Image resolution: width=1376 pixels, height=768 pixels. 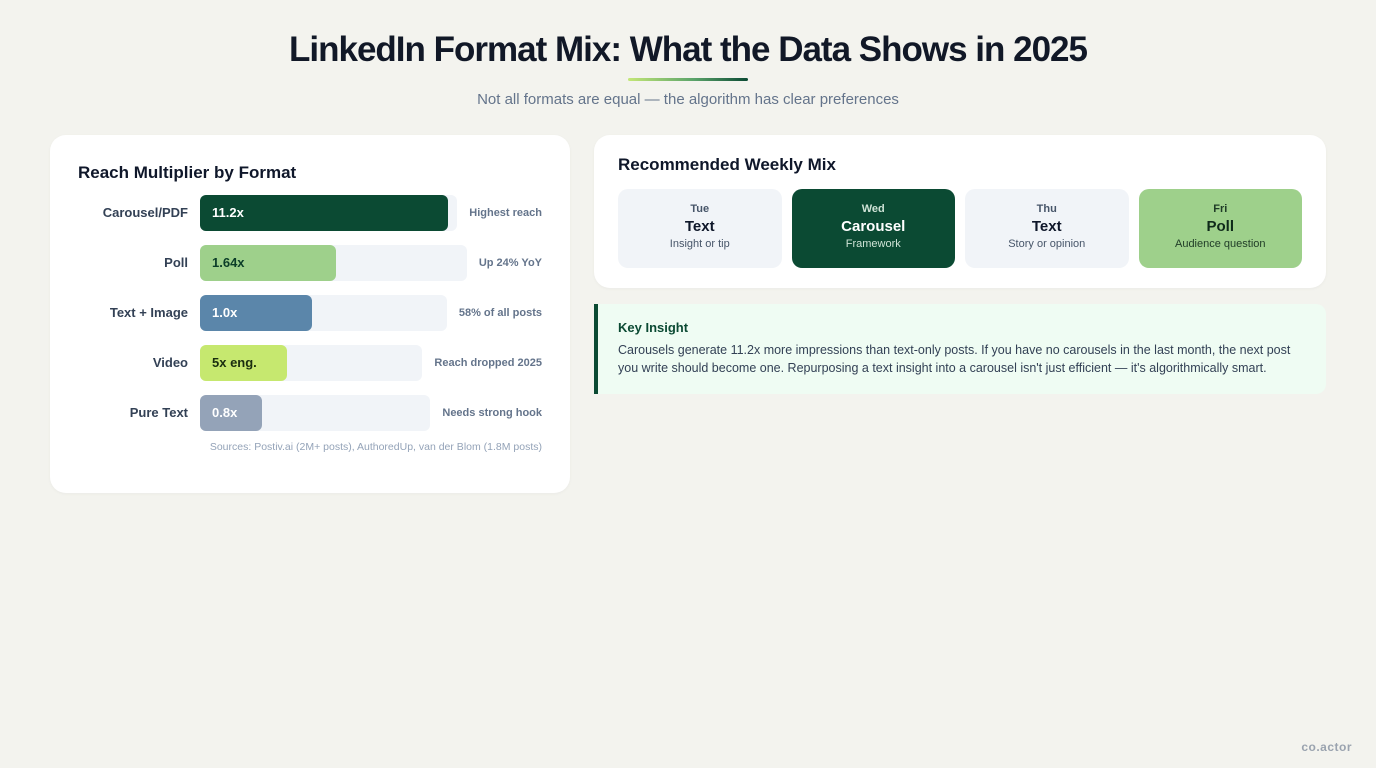 I want to click on bar-category-label: Poll, so click(x=176, y=262).